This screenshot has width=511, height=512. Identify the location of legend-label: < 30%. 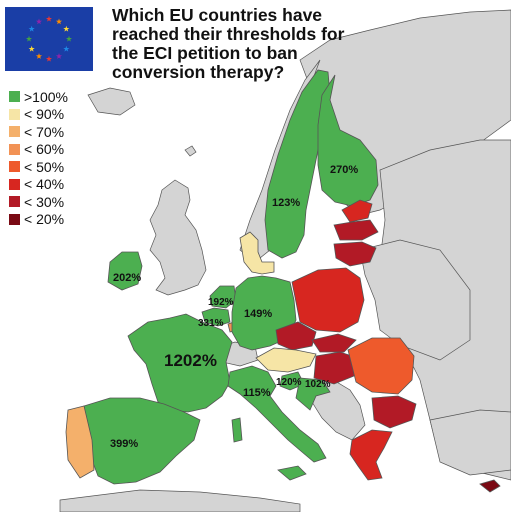
(44, 201).